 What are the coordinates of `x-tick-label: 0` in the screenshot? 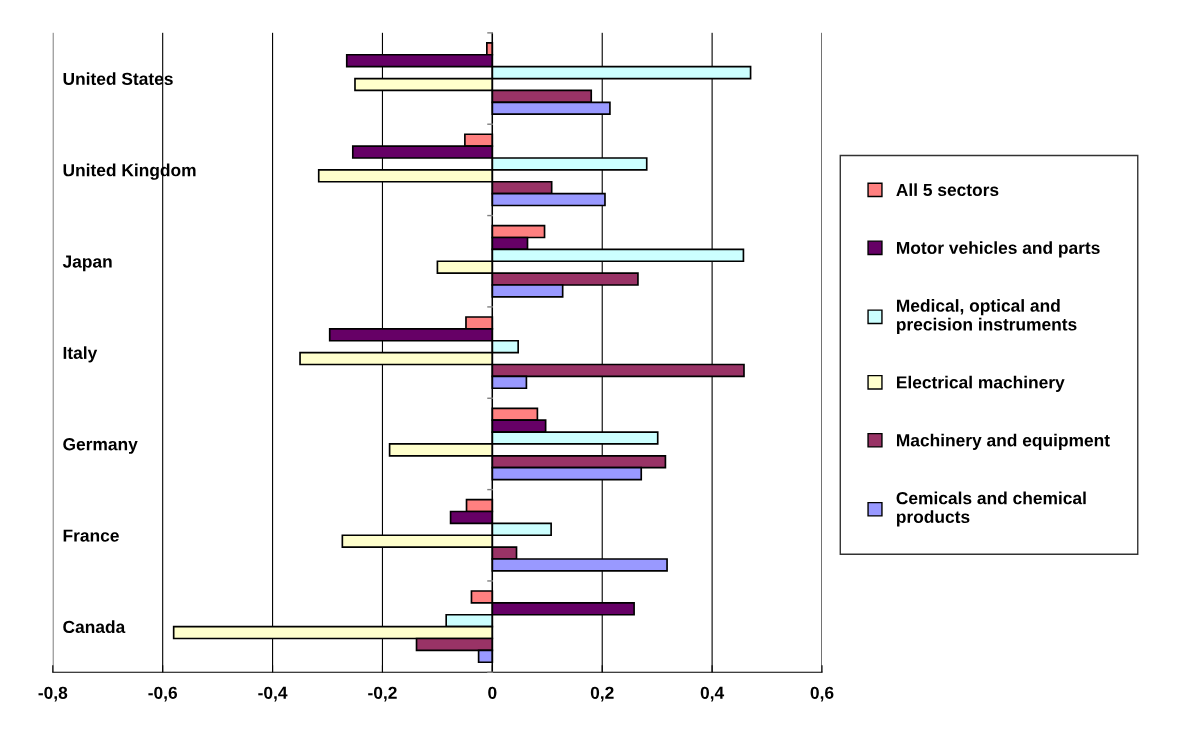 It's located at (492, 692).